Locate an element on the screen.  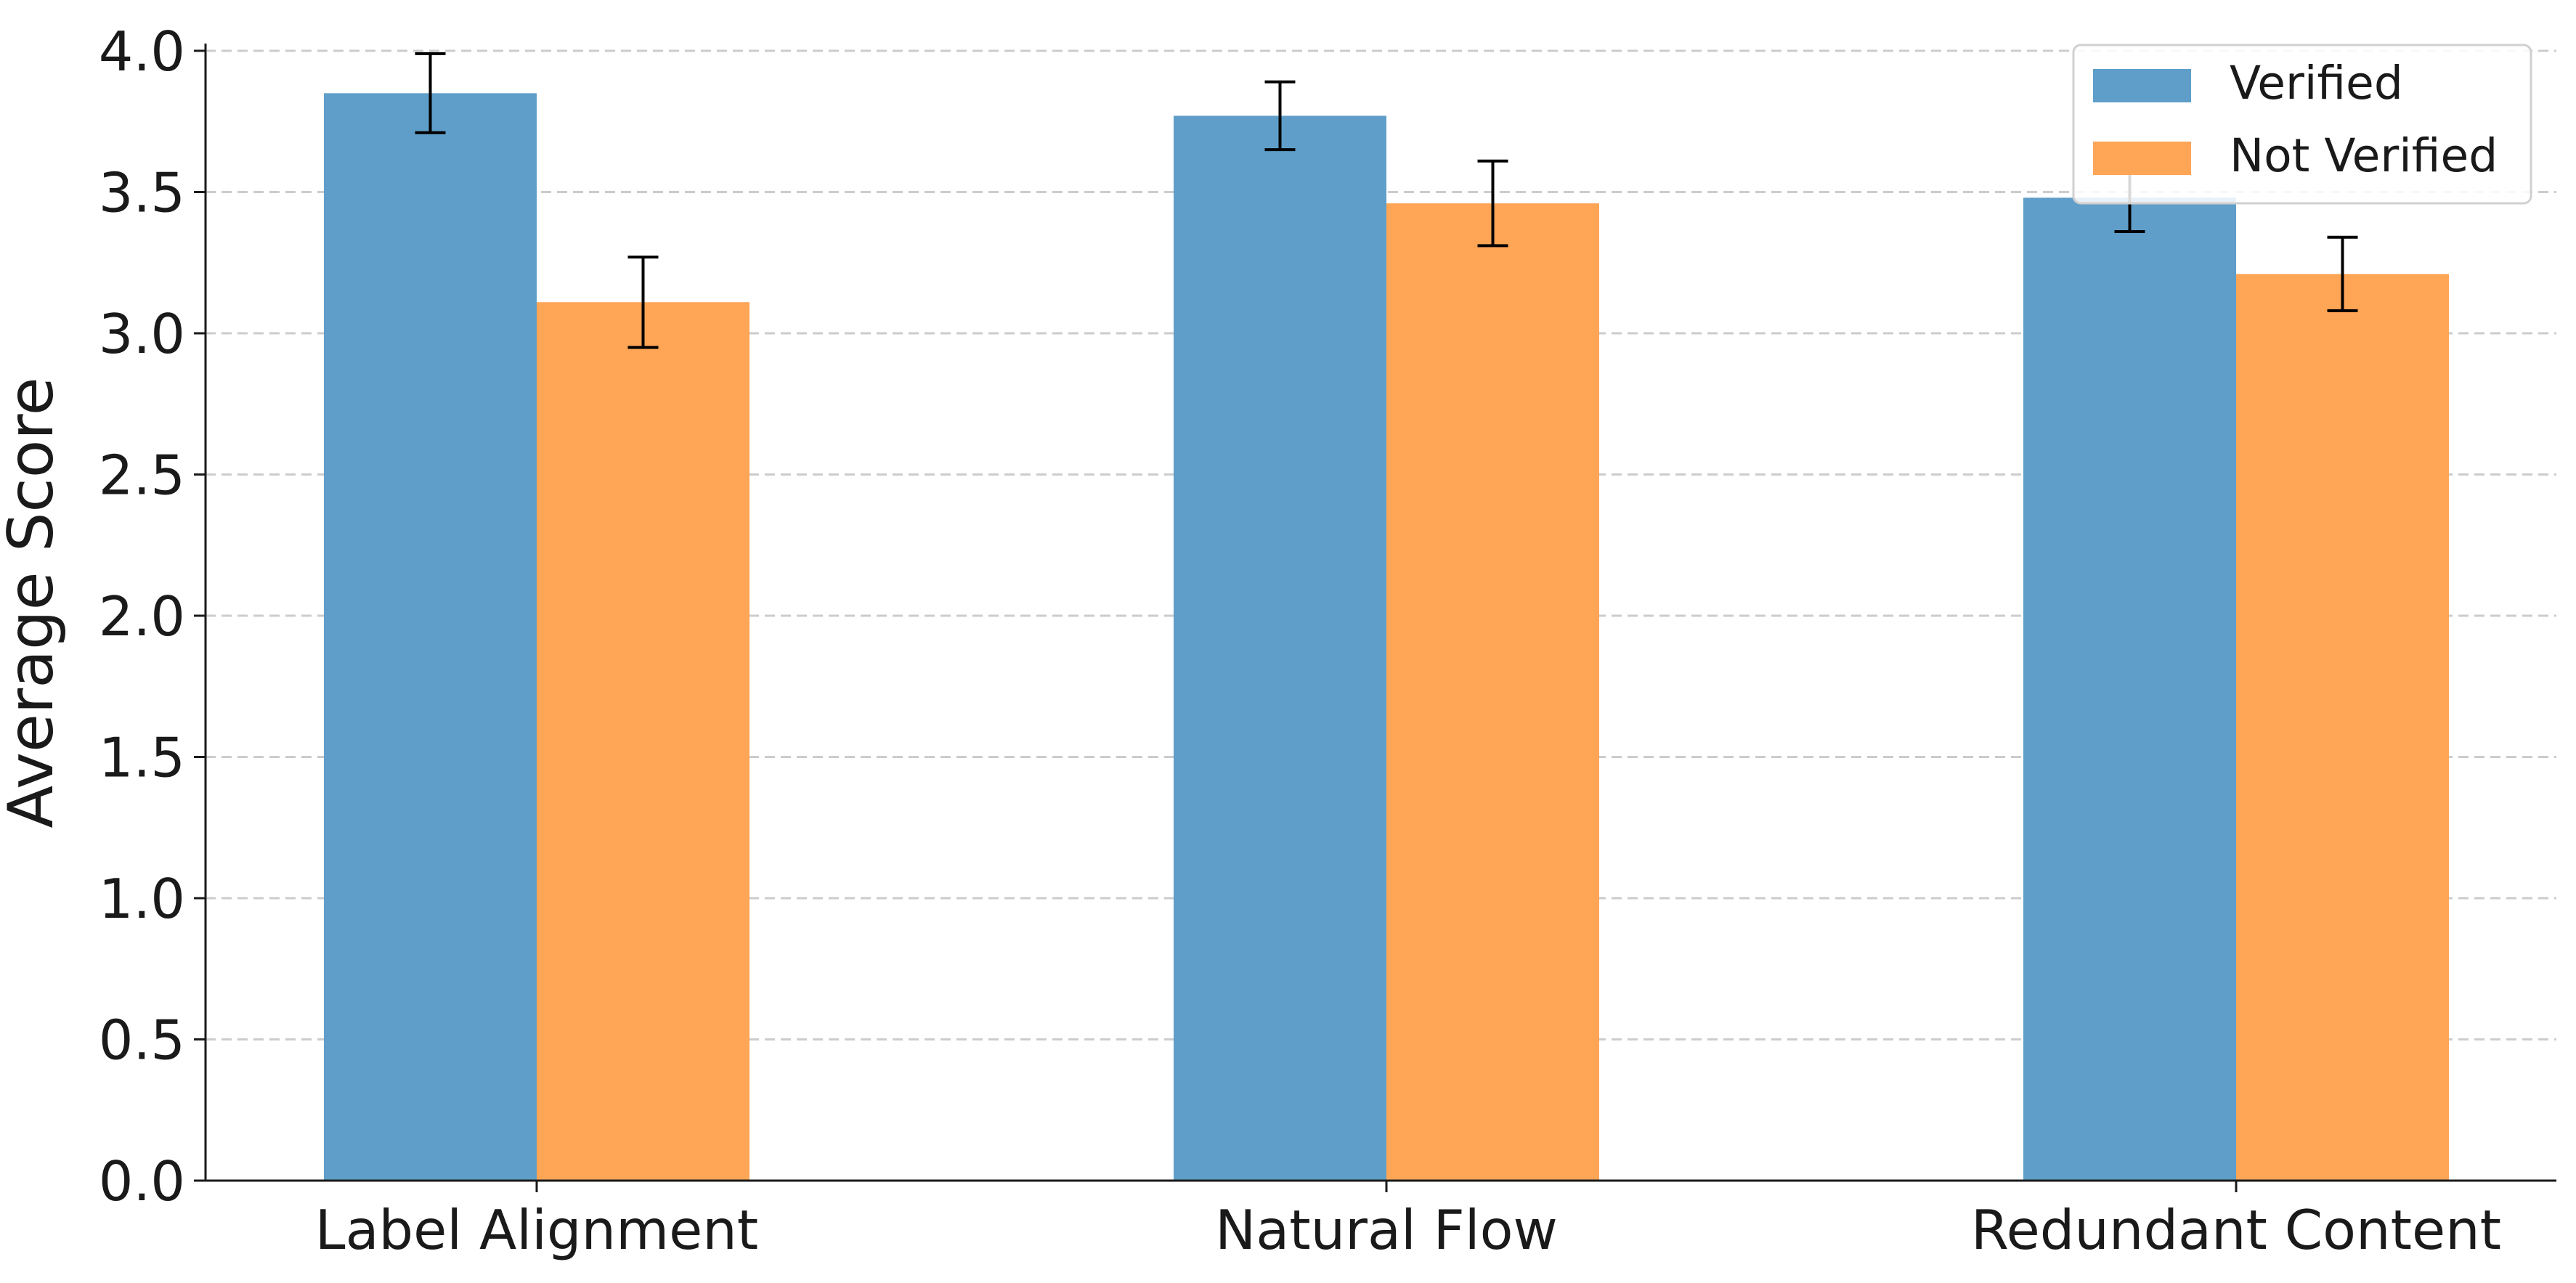
y-axis-label: Average Score is located at coordinates (34, 602).